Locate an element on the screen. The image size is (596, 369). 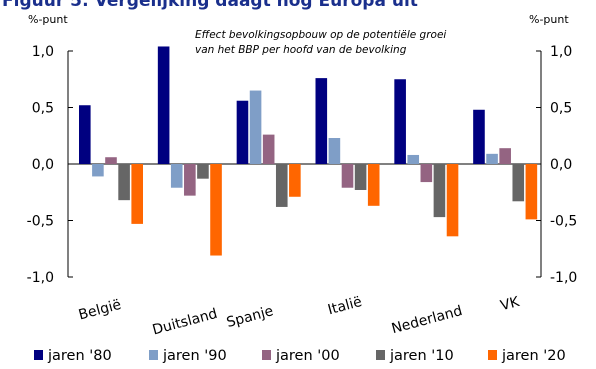
y-unit-left: %-punt is located at coordinates (48, 19).